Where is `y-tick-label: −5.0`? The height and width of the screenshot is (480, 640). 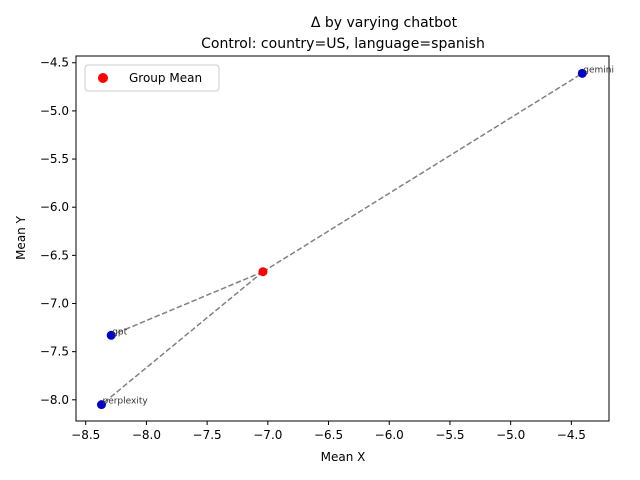
y-tick-label: −5.0 is located at coordinates (54, 111).